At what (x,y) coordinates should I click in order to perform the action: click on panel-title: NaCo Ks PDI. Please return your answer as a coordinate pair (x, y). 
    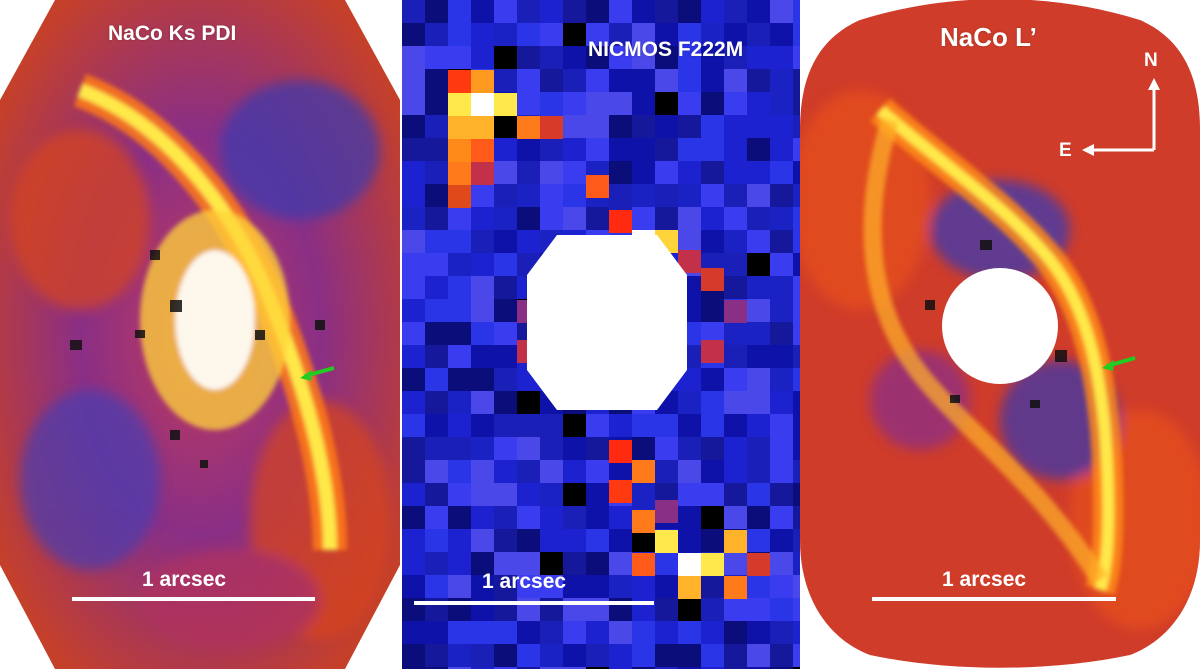
    Looking at the image, I should click on (172, 33).